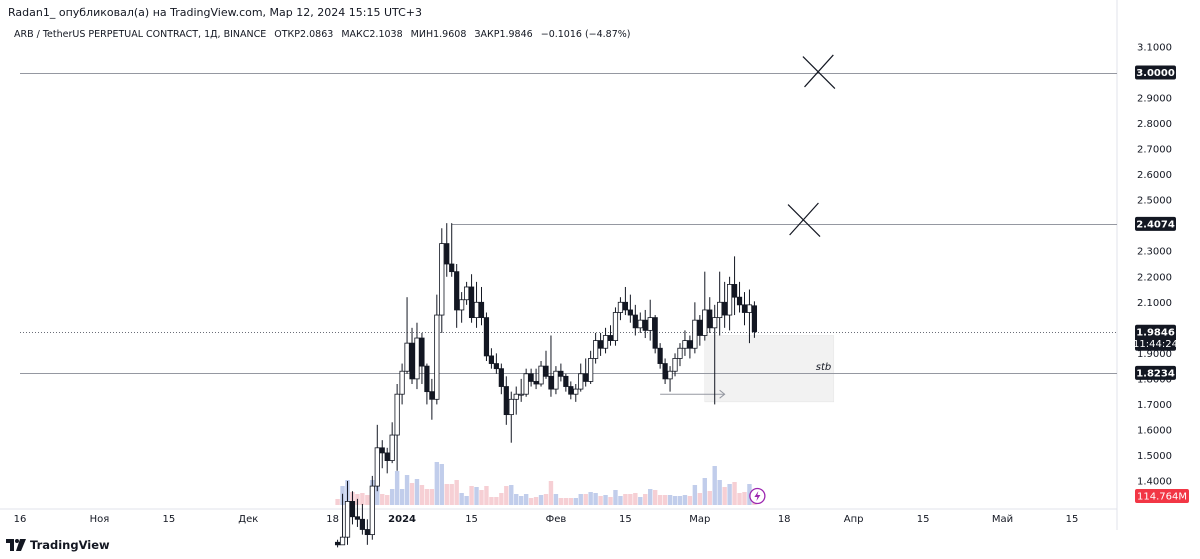  What do you see at coordinates (585, 34) in the screenshot?
I see `legend-change: −0.1016 (−4.87%)` at bounding box center [585, 34].